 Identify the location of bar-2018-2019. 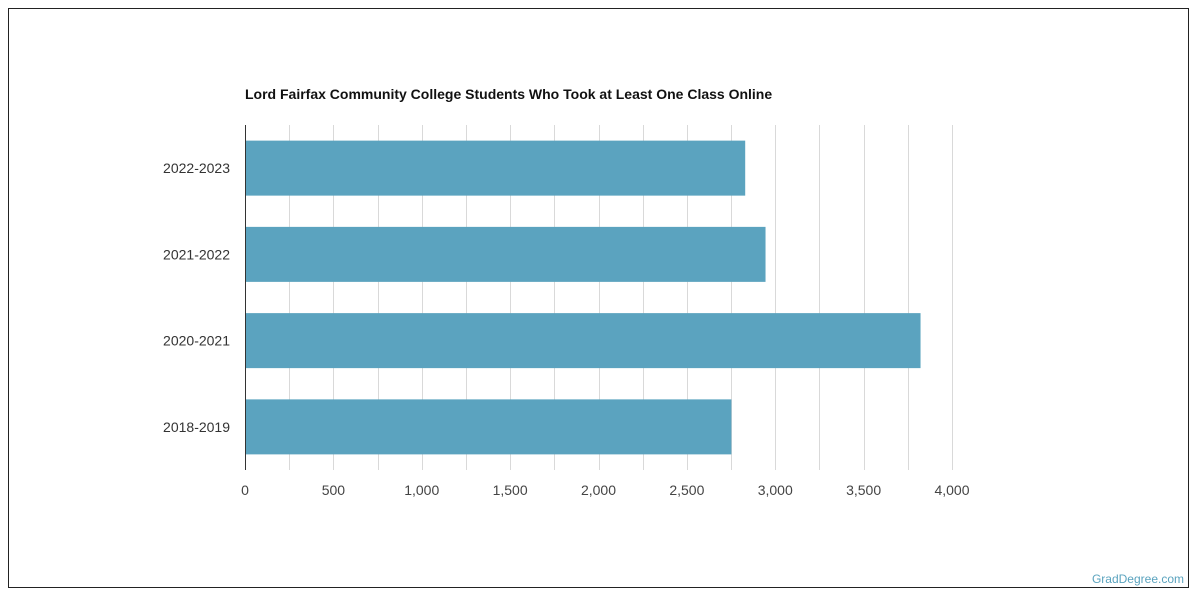
(488, 427).